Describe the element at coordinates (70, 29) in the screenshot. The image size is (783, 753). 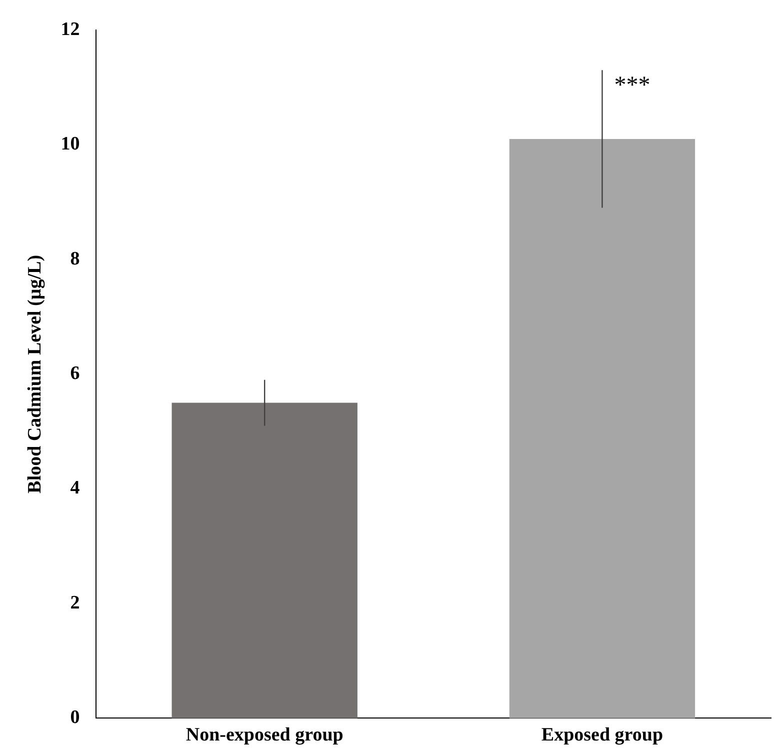
I see `y-tick-label: 12` at that location.